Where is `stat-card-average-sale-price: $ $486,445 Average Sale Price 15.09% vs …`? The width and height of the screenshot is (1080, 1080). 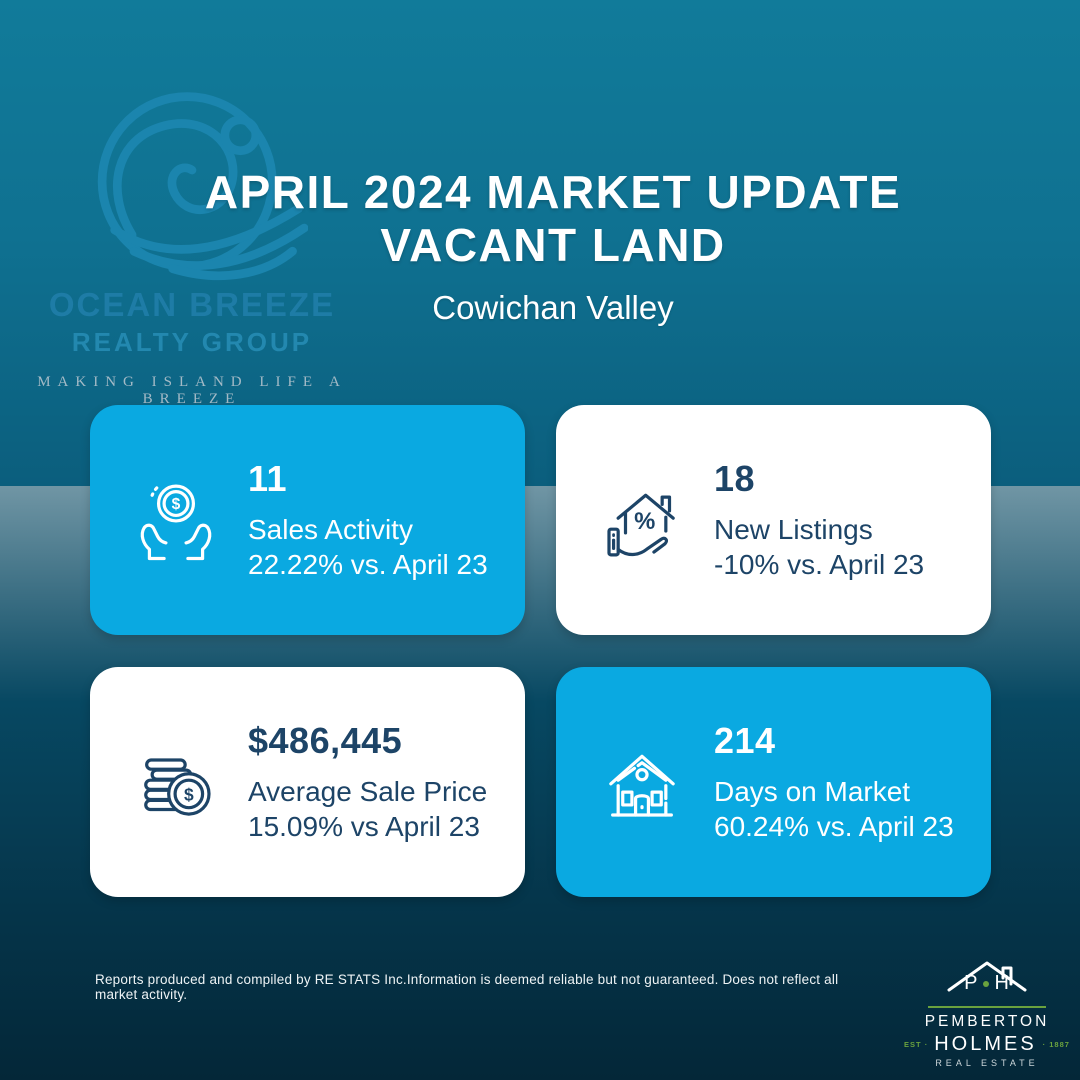
stat-card-average-sale-price: $ $486,445 Average Sale Price 15.09% vs … is located at coordinates (307, 782).